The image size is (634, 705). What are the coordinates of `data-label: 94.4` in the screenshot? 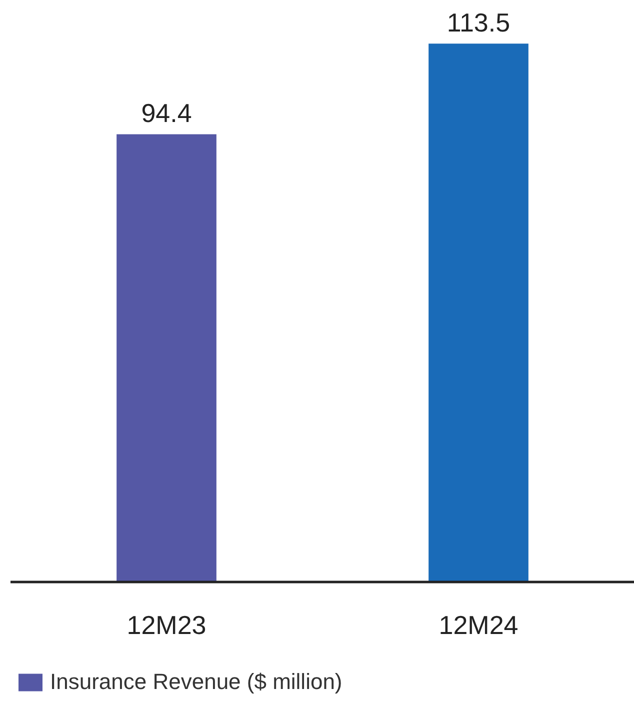 It's located at (166, 113).